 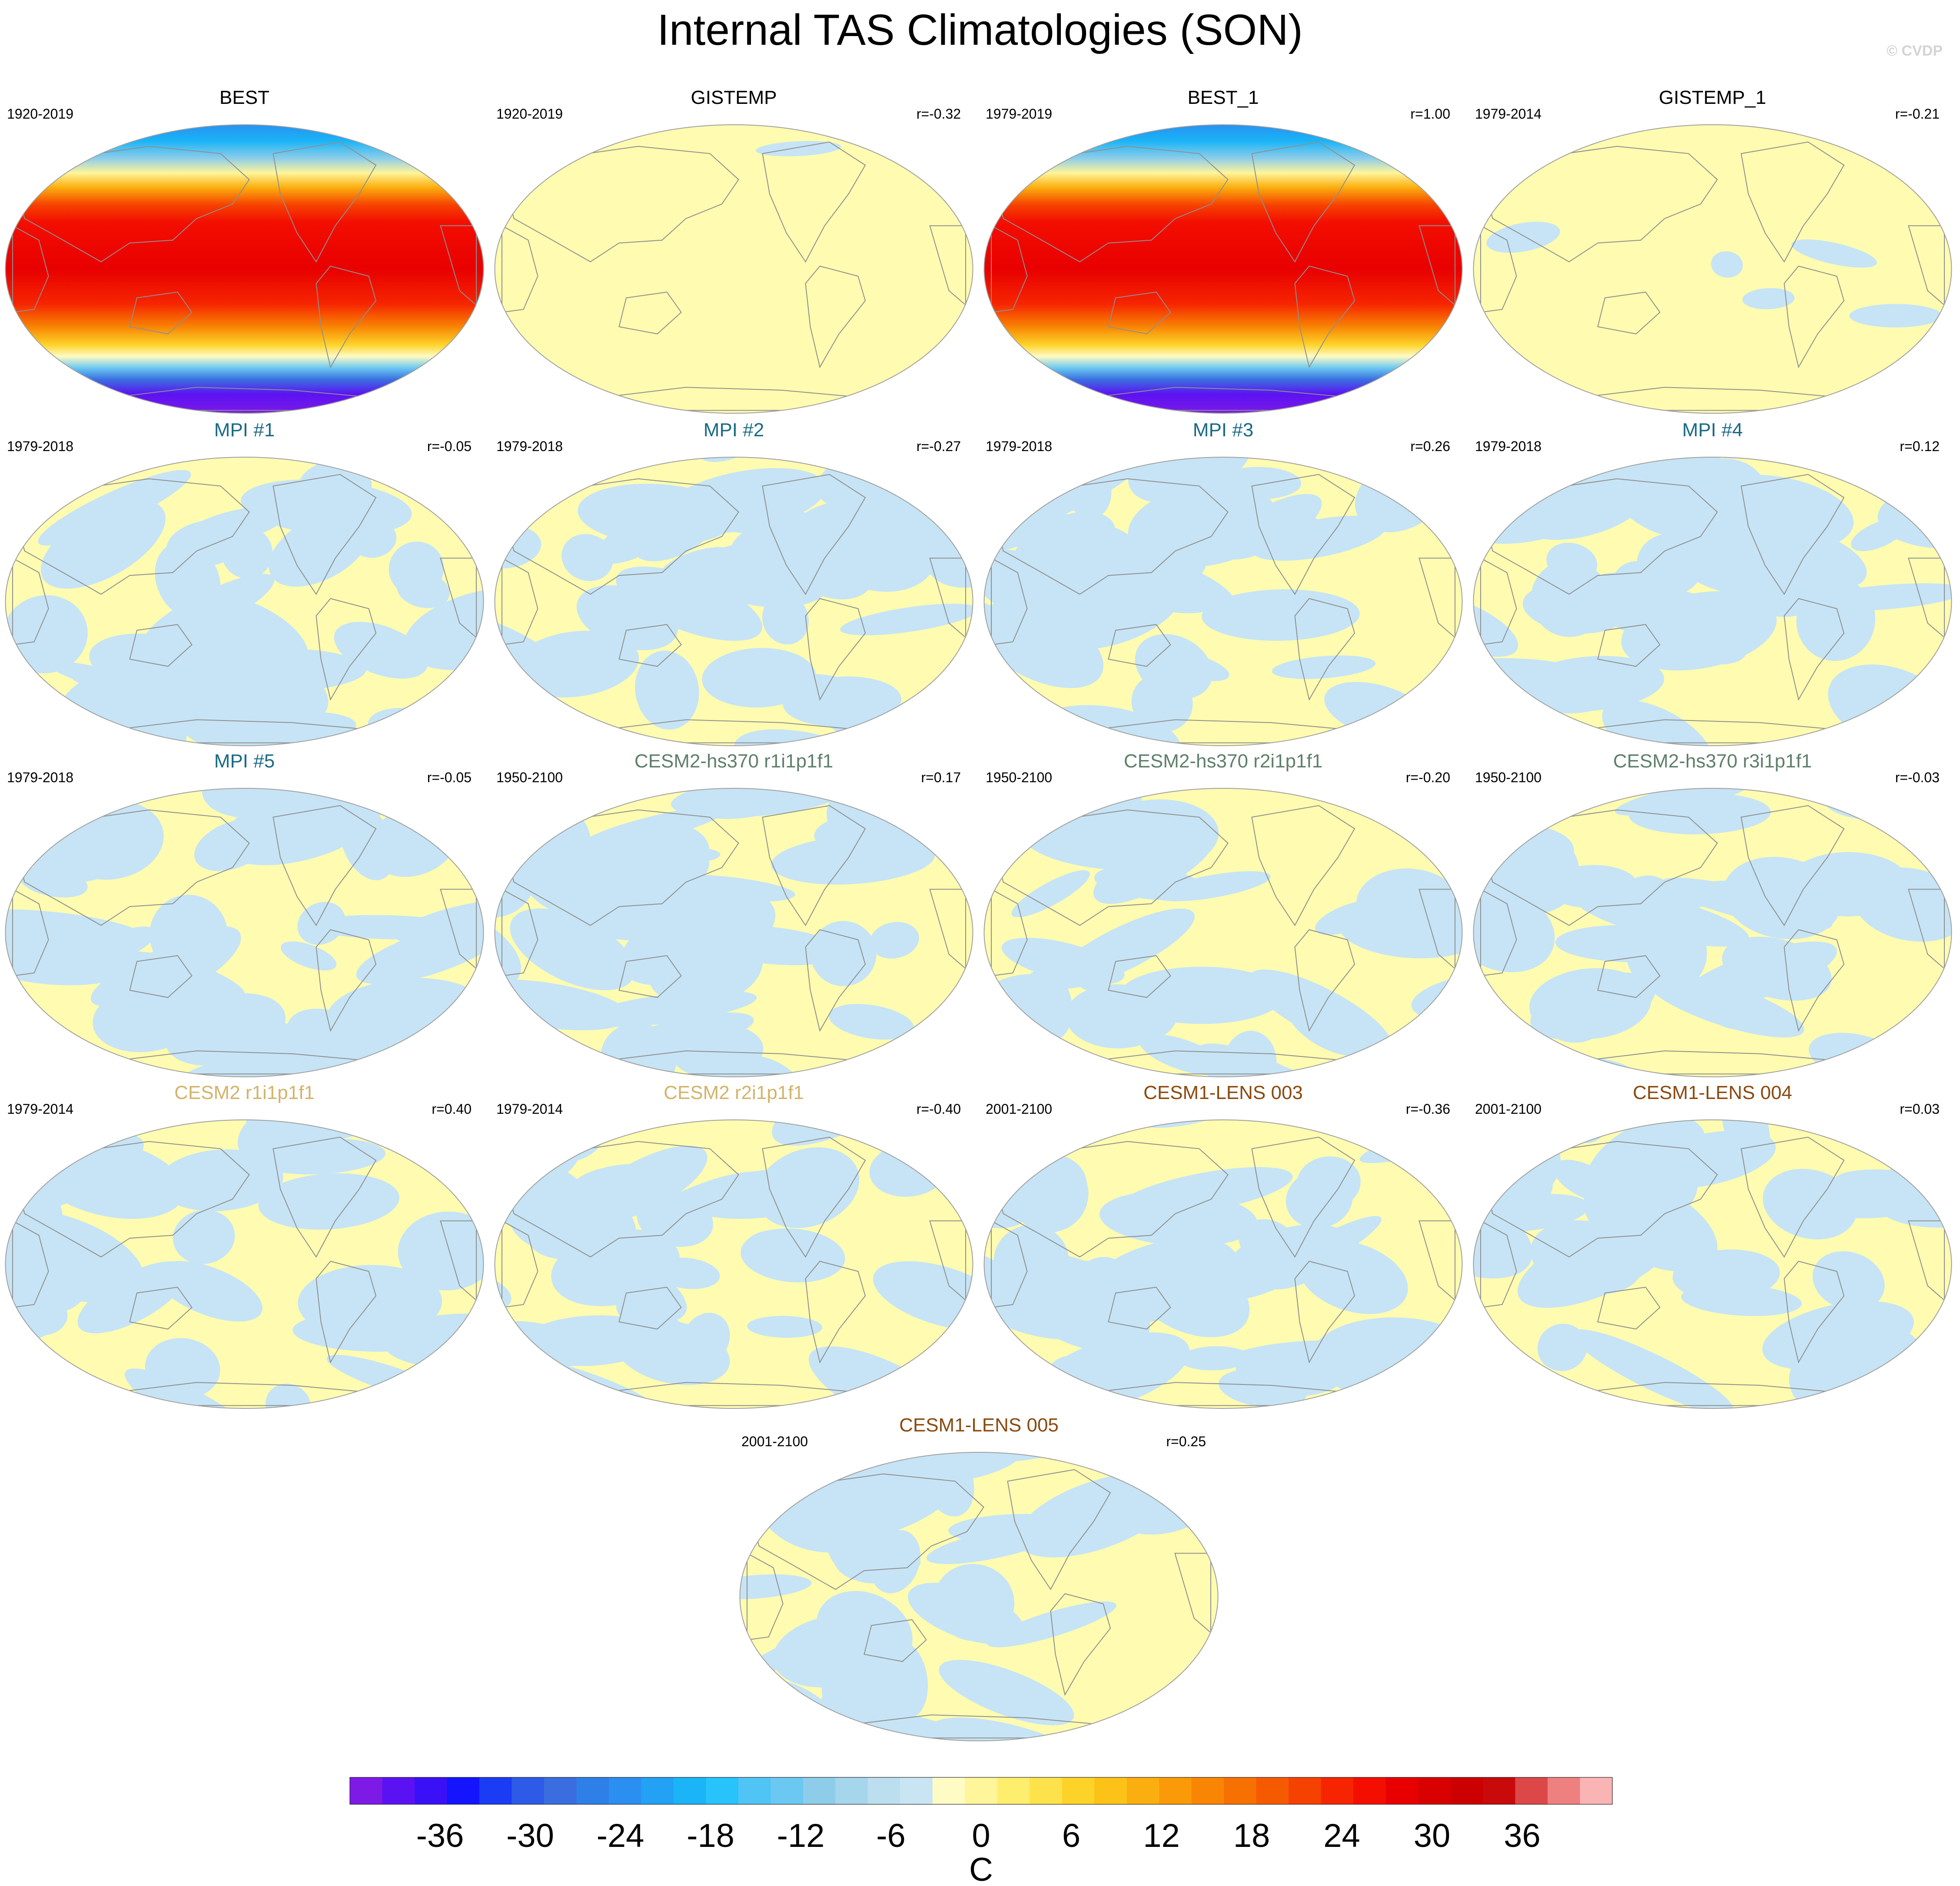 What do you see at coordinates (1019, 114) in the screenshot?
I see `panel-period: 1979-2019` at bounding box center [1019, 114].